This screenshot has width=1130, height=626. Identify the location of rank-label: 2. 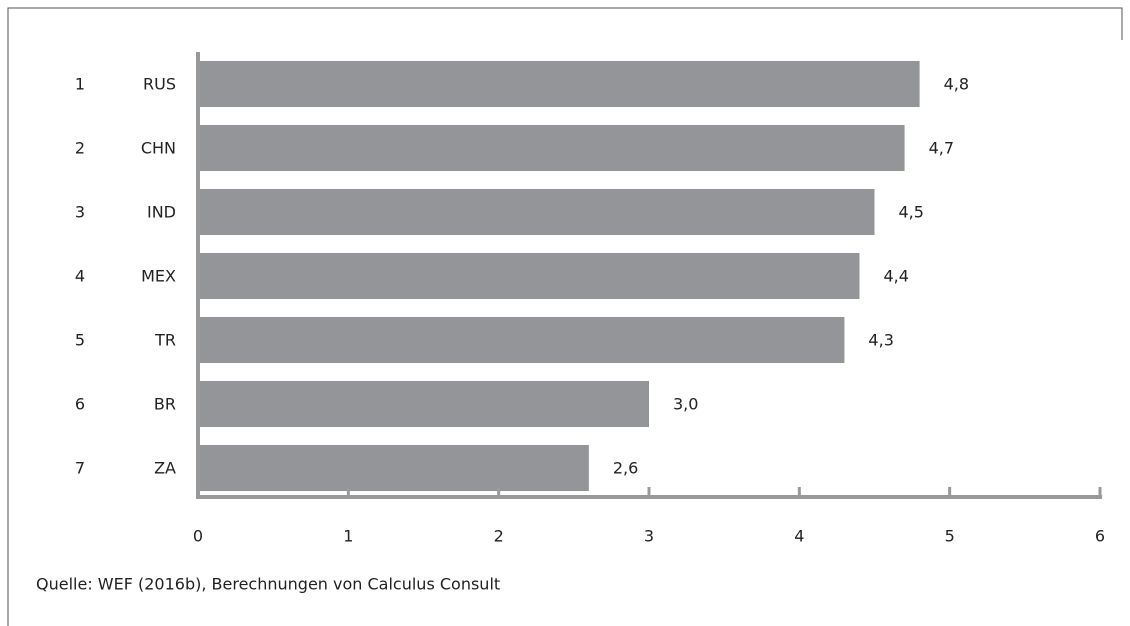
(80, 148).